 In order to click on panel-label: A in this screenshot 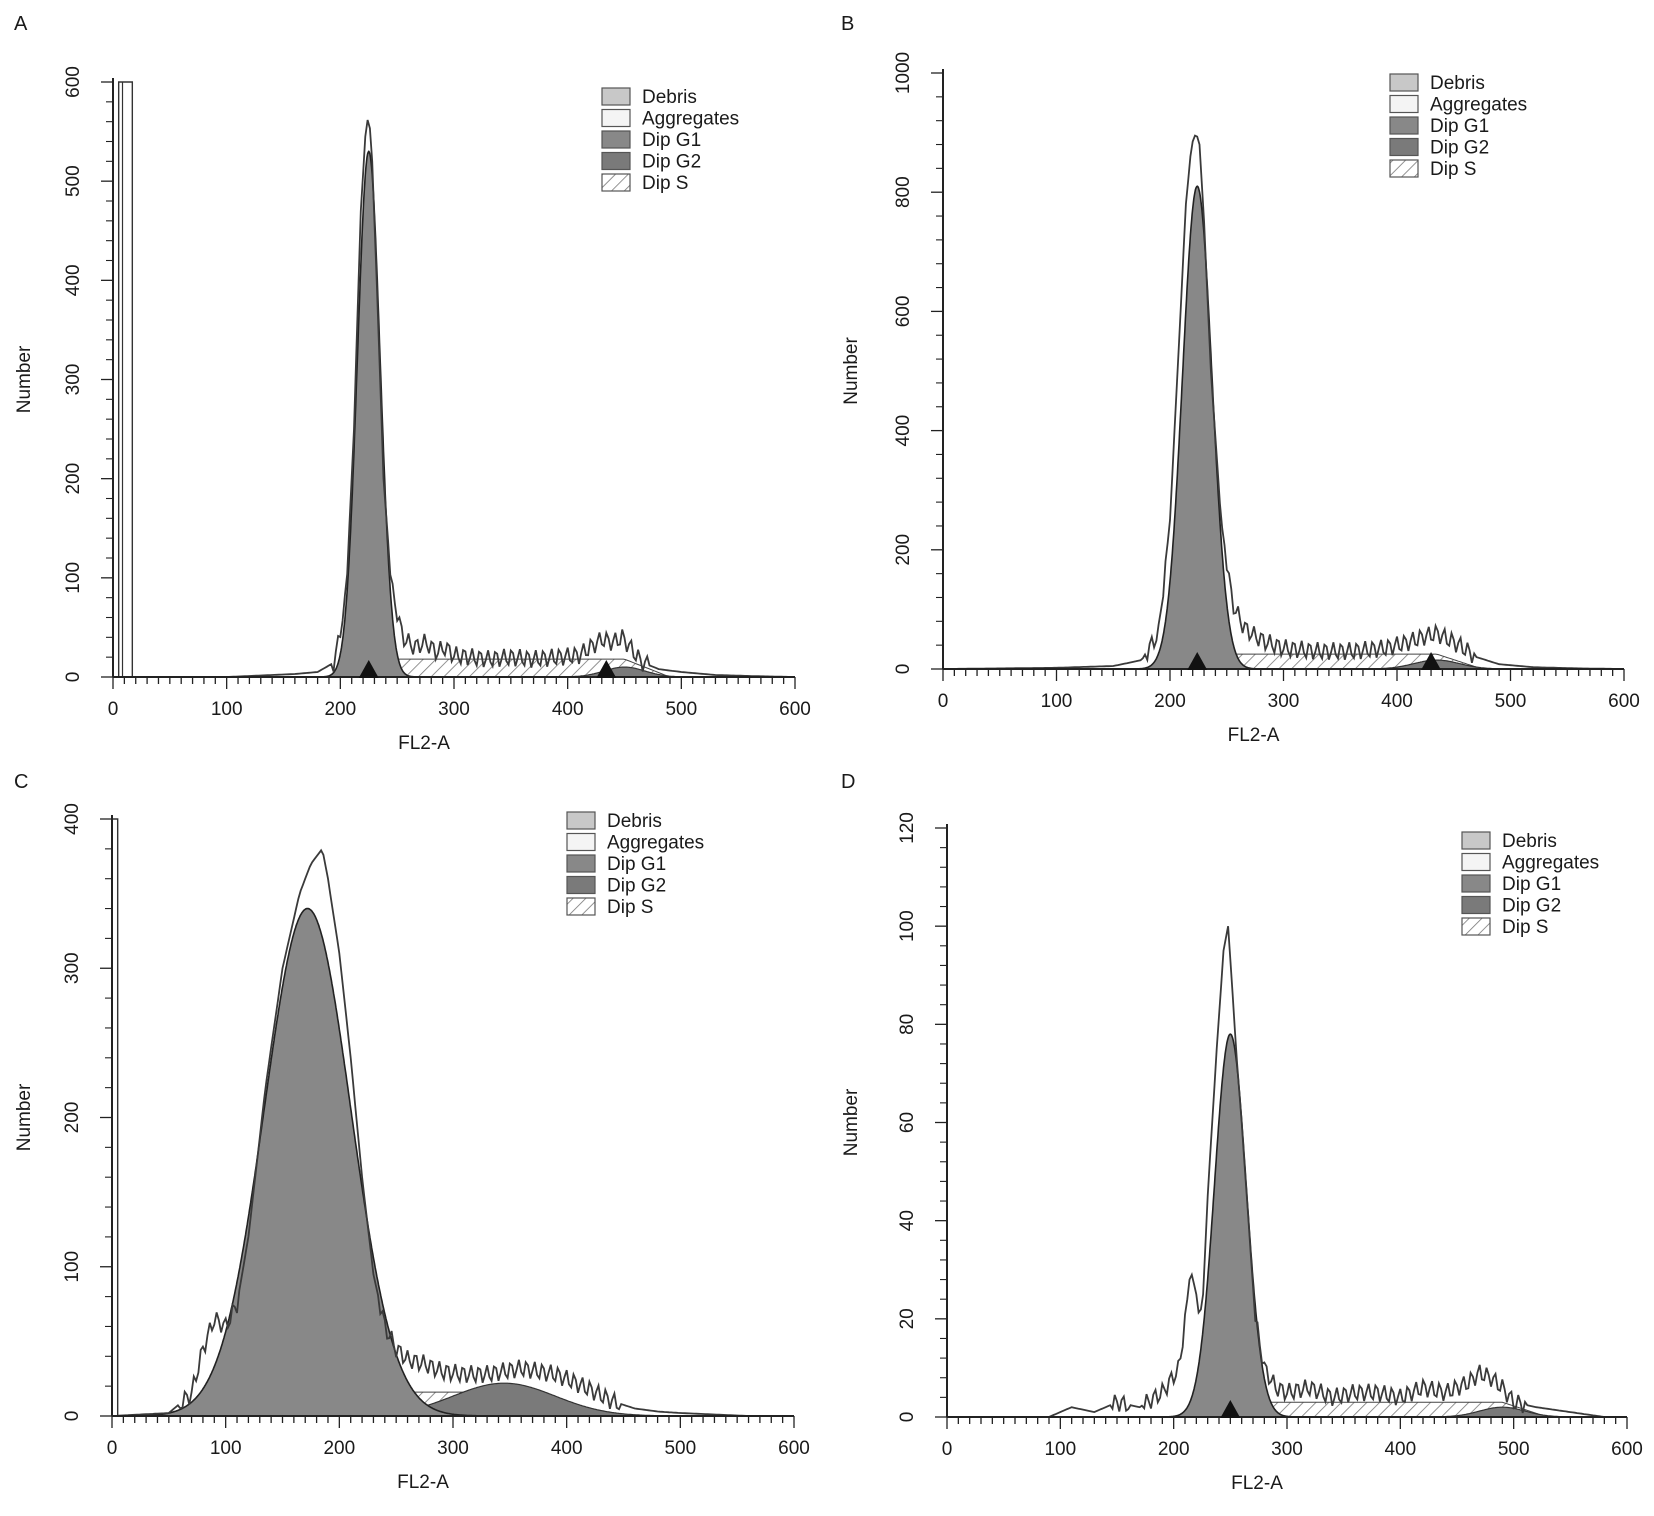, I will do `click(21, 24)`.